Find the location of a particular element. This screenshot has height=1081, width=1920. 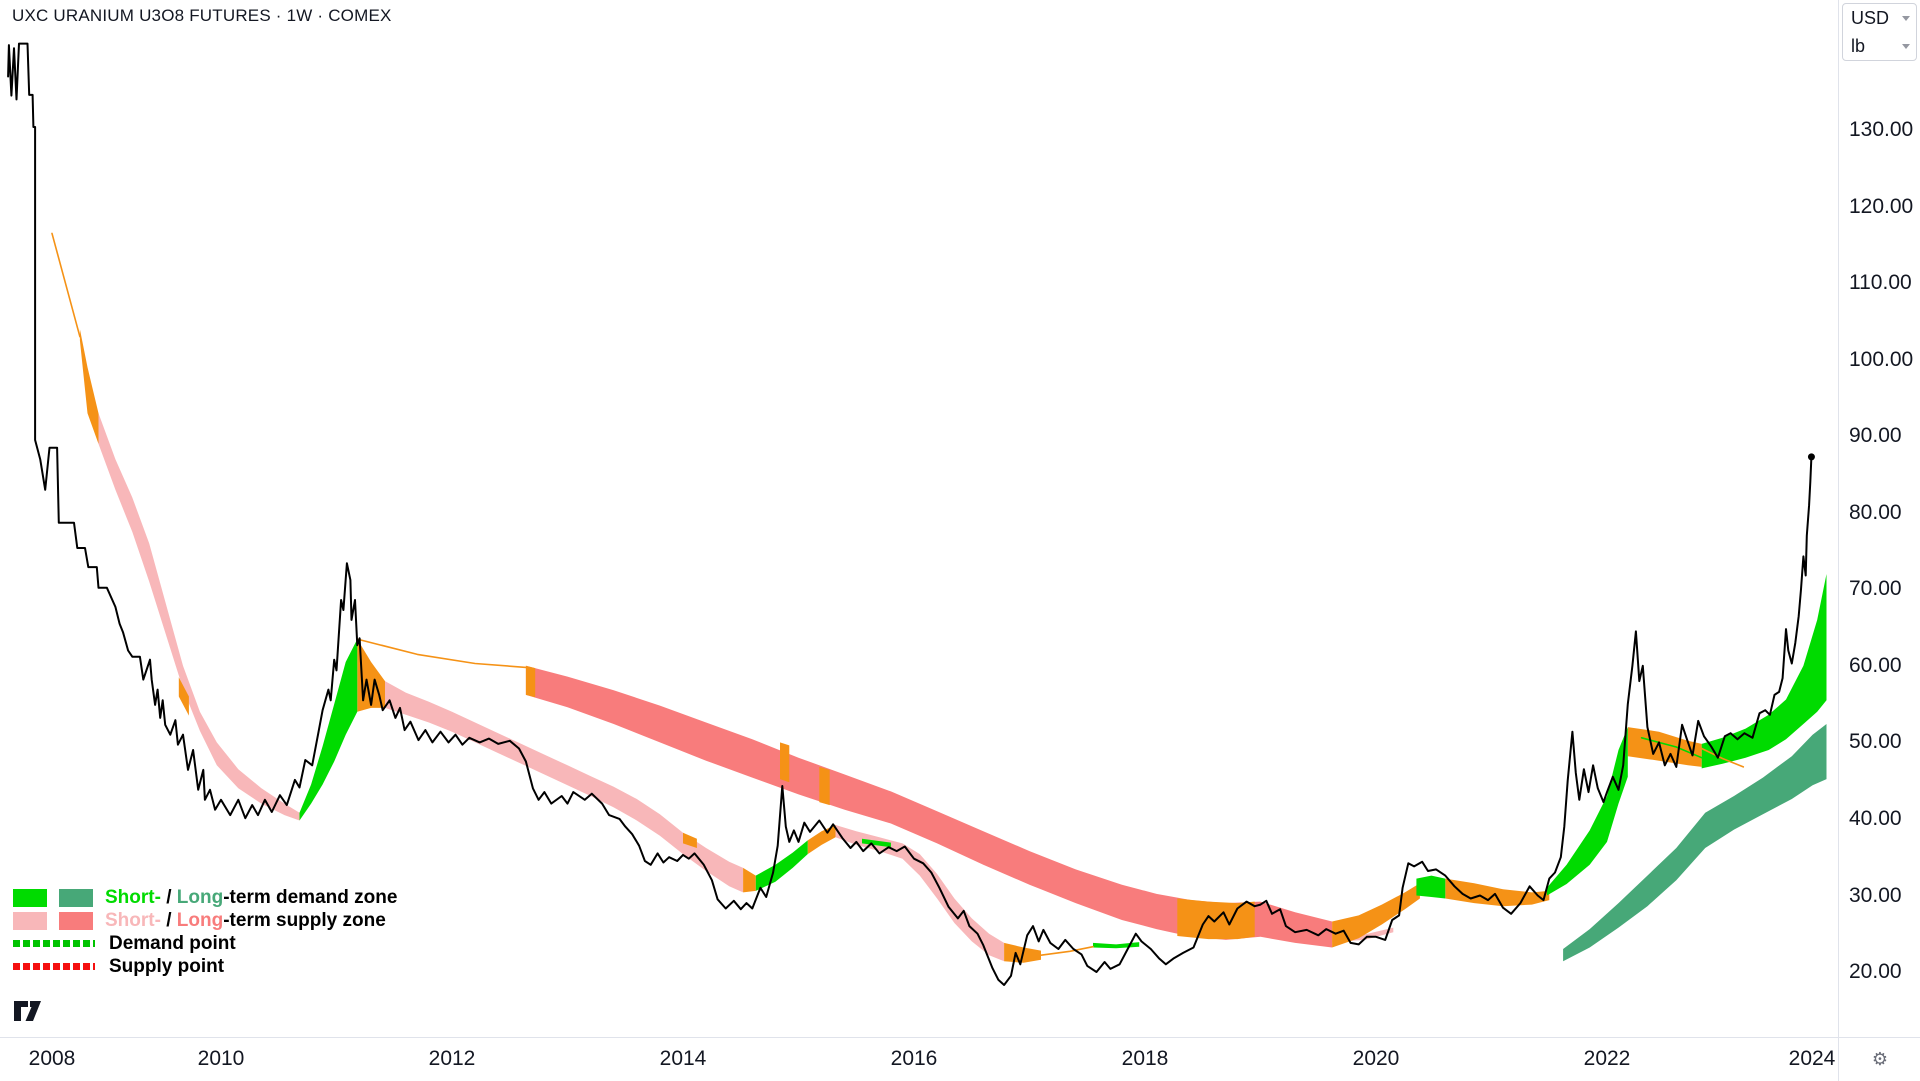

price-tick-label: 50.00 is located at coordinates (1875, 742).